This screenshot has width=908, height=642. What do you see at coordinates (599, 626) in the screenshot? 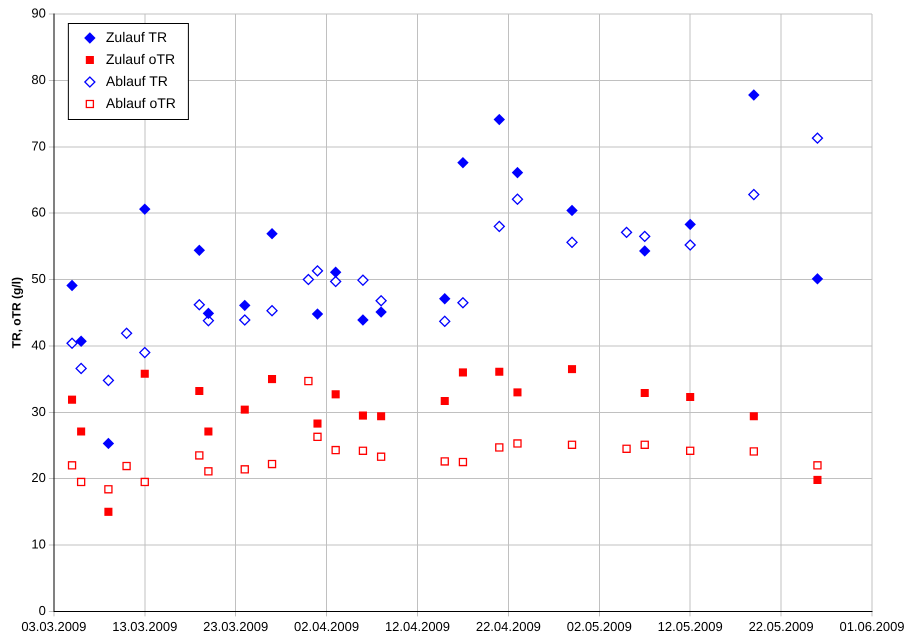
I see `x-tick-label: 02.05.2009` at bounding box center [599, 626].